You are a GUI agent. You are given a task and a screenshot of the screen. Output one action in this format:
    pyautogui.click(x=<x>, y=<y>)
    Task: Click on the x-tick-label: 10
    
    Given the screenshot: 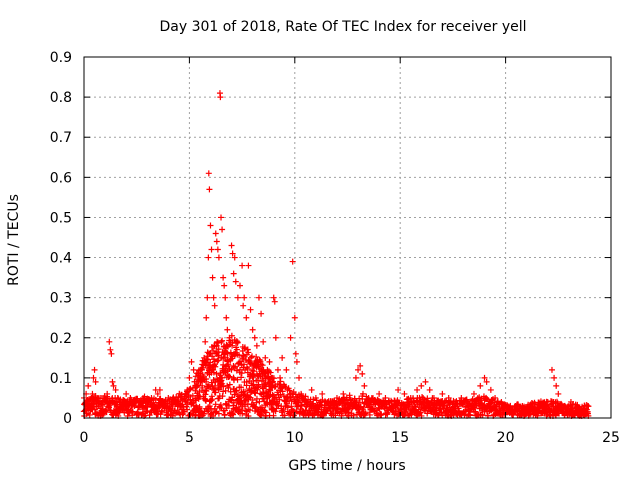 What is the action you would take?
    pyautogui.click(x=295, y=438)
    